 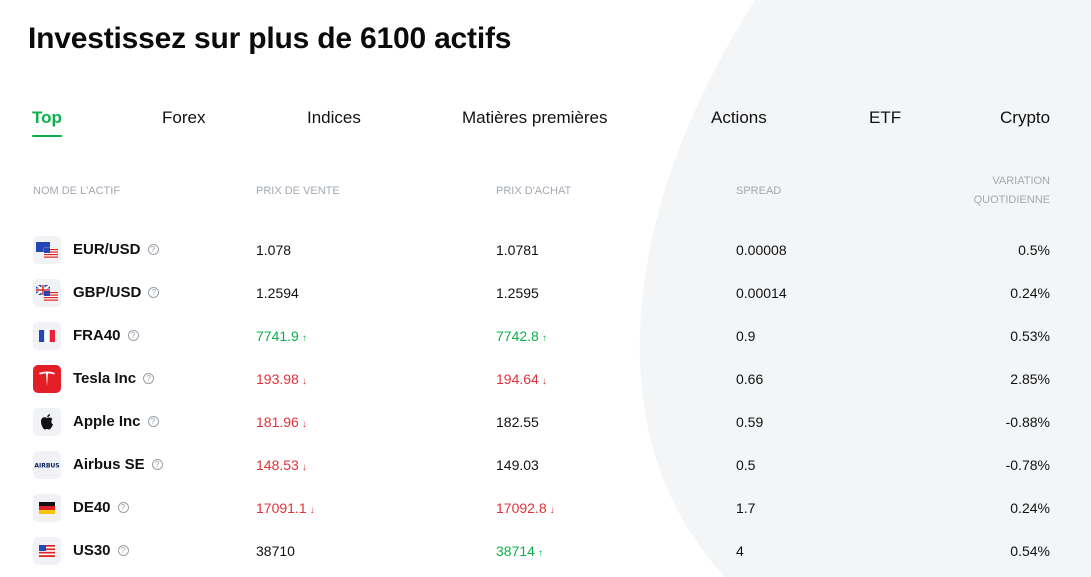 What do you see at coordinates (277, 422) in the screenshot?
I see `sell-value: 181.96` at bounding box center [277, 422].